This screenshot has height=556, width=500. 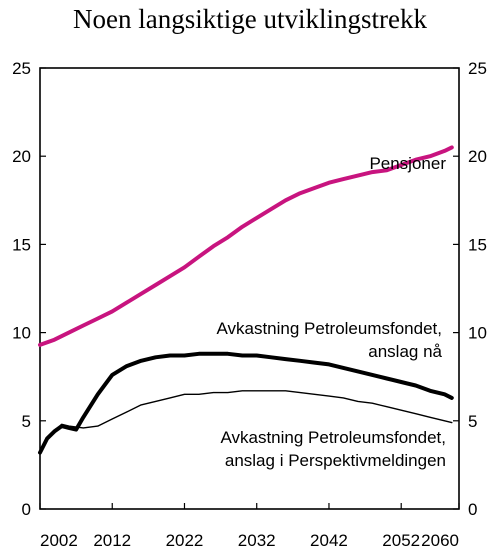 I want to click on y-tick-label-right: 15, so click(x=477, y=244).